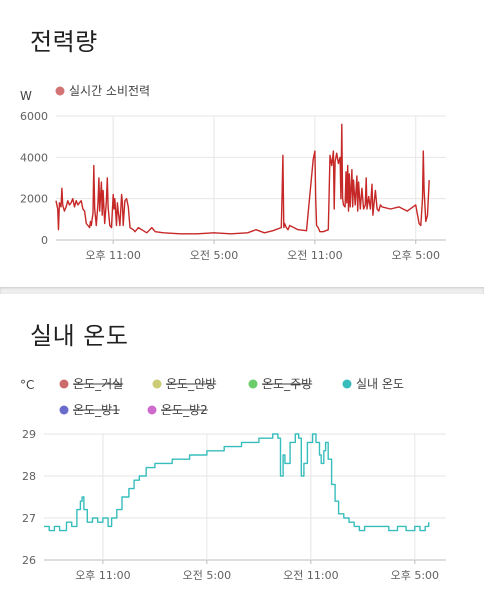 Image resolution: width=484 pixels, height=603 pixels. Describe the element at coordinates (242, 290) in the screenshot. I see `card-divider` at that location.